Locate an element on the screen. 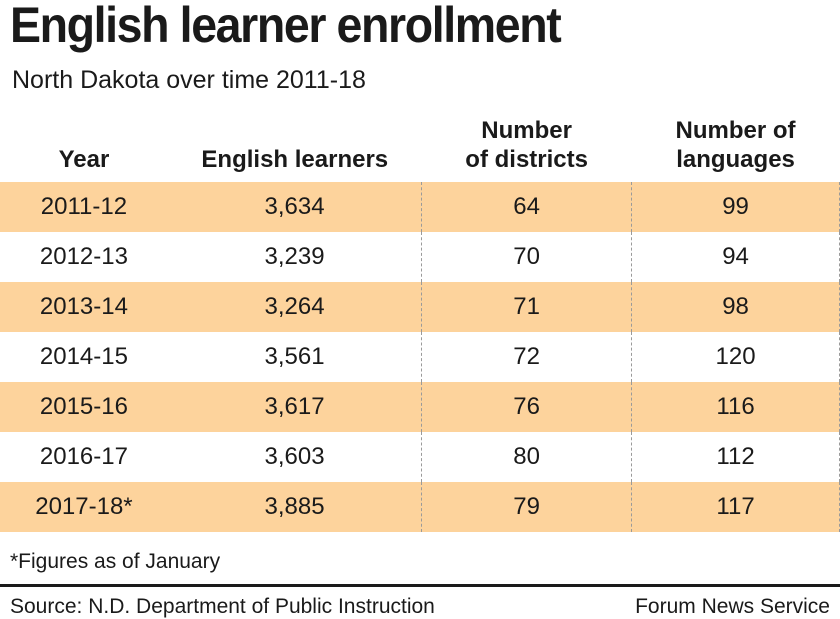  column-header-line: Number is located at coordinates (526, 130).